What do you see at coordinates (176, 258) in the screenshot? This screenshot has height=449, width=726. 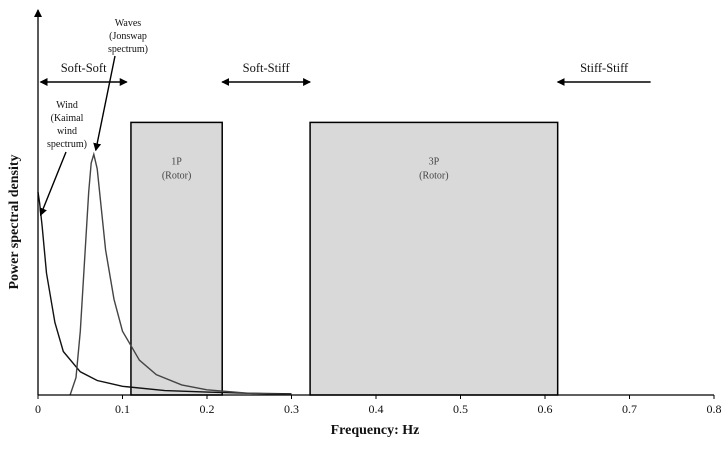 I see `band-1p` at bounding box center [176, 258].